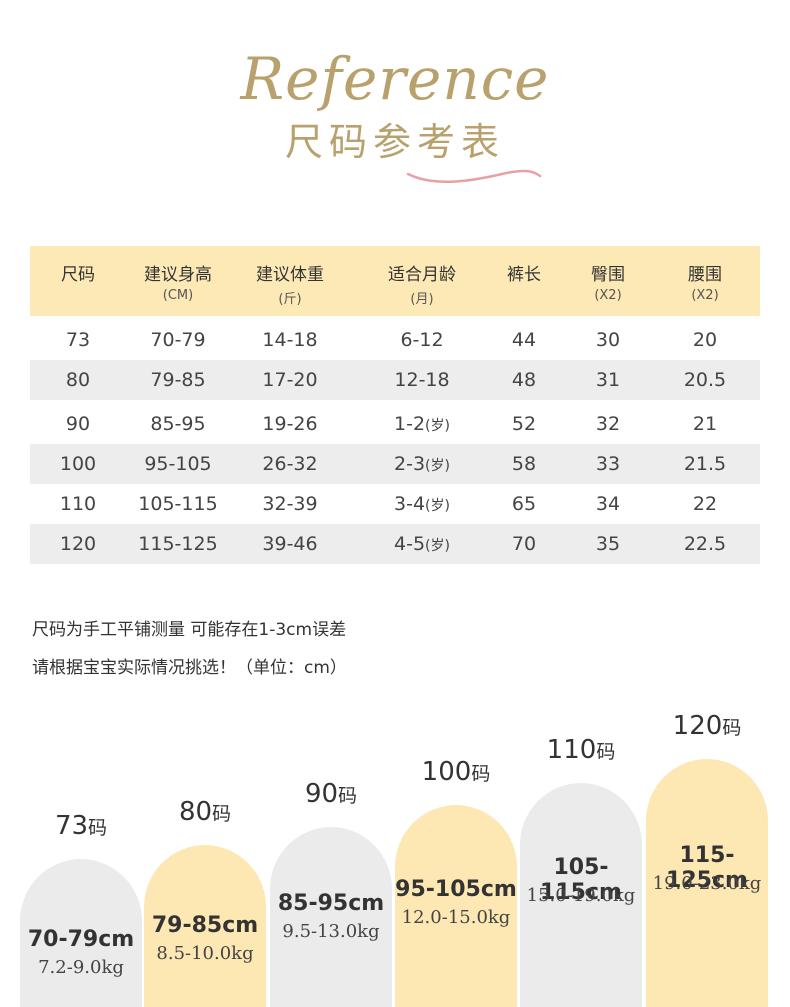 The width and height of the screenshot is (790, 1007). I want to click on bar-size-label: 73码, so click(81, 826).